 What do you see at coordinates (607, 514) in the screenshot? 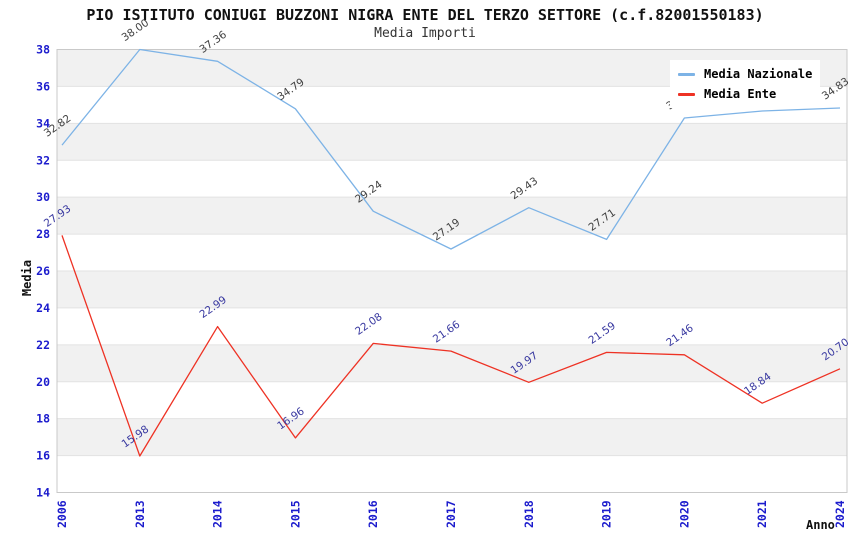
I see `x-tick-label: 2019` at bounding box center [607, 514].